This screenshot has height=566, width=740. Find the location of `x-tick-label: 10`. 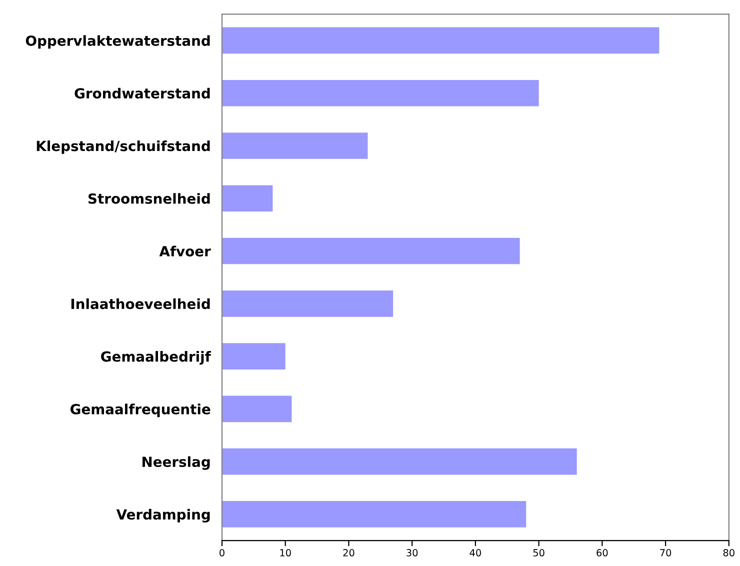

x-tick-label: 10 is located at coordinates (285, 552).